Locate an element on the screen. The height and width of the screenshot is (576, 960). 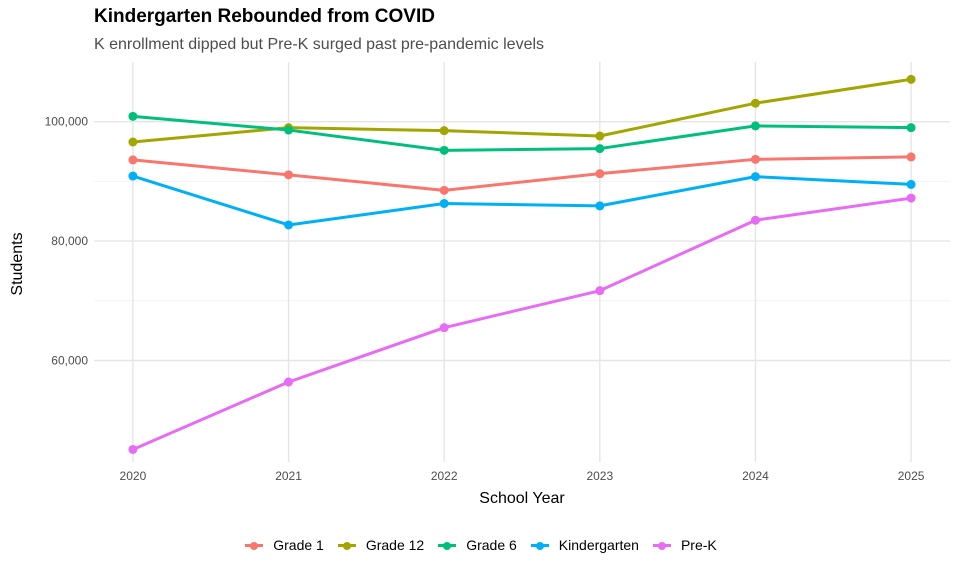
legend-label: Grade 6 is located at coordinates (491, 545).